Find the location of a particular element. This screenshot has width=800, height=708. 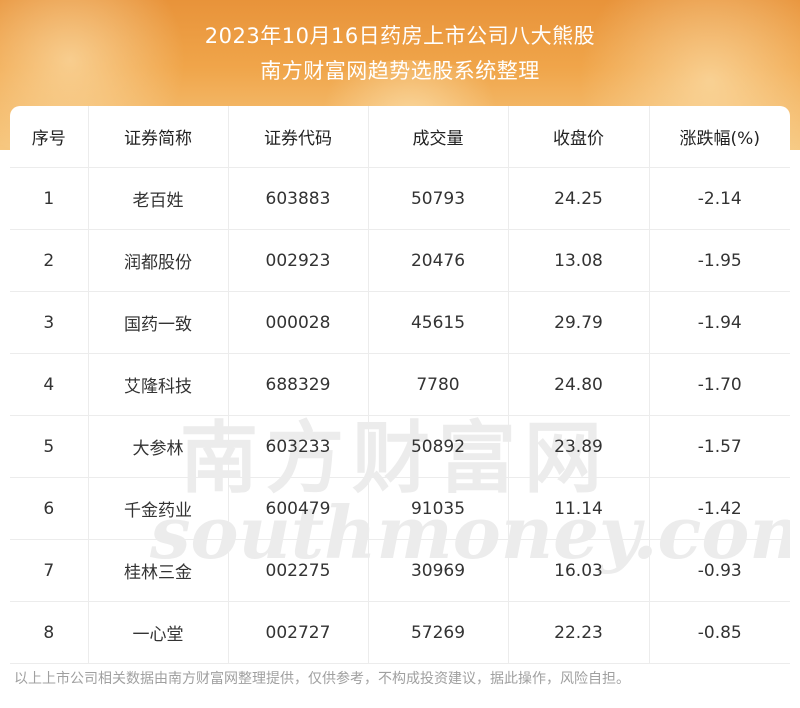

cell-volume: 50892 is located at coordinates (438, 446).